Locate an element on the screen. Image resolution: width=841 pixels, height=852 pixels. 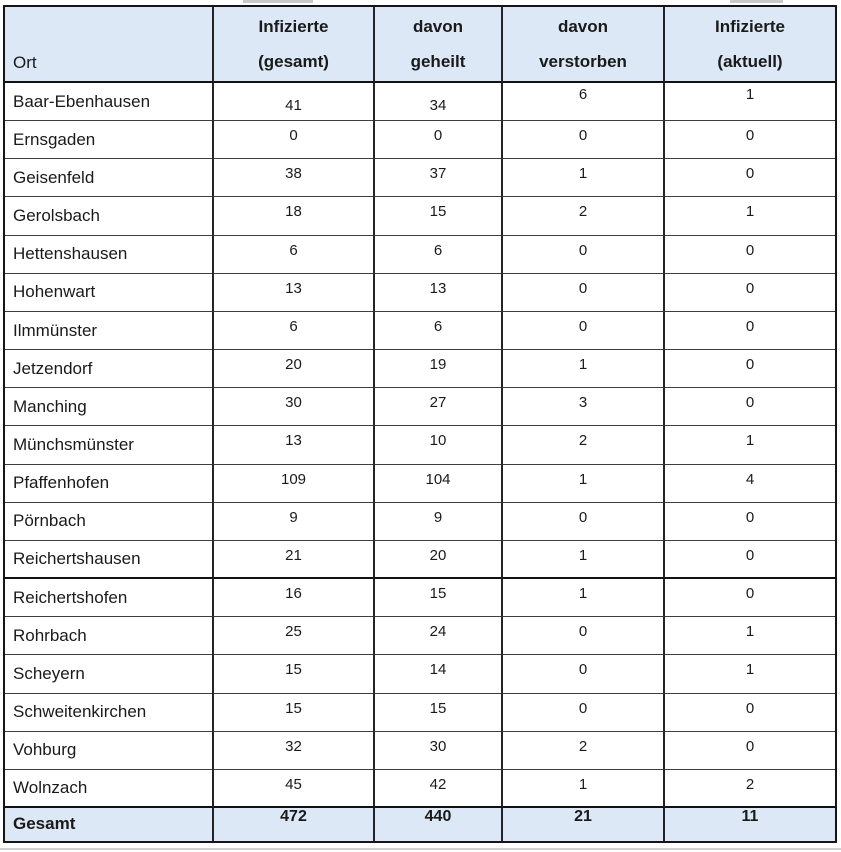
page-top-artifact-left is located at coordinates (278, 1).